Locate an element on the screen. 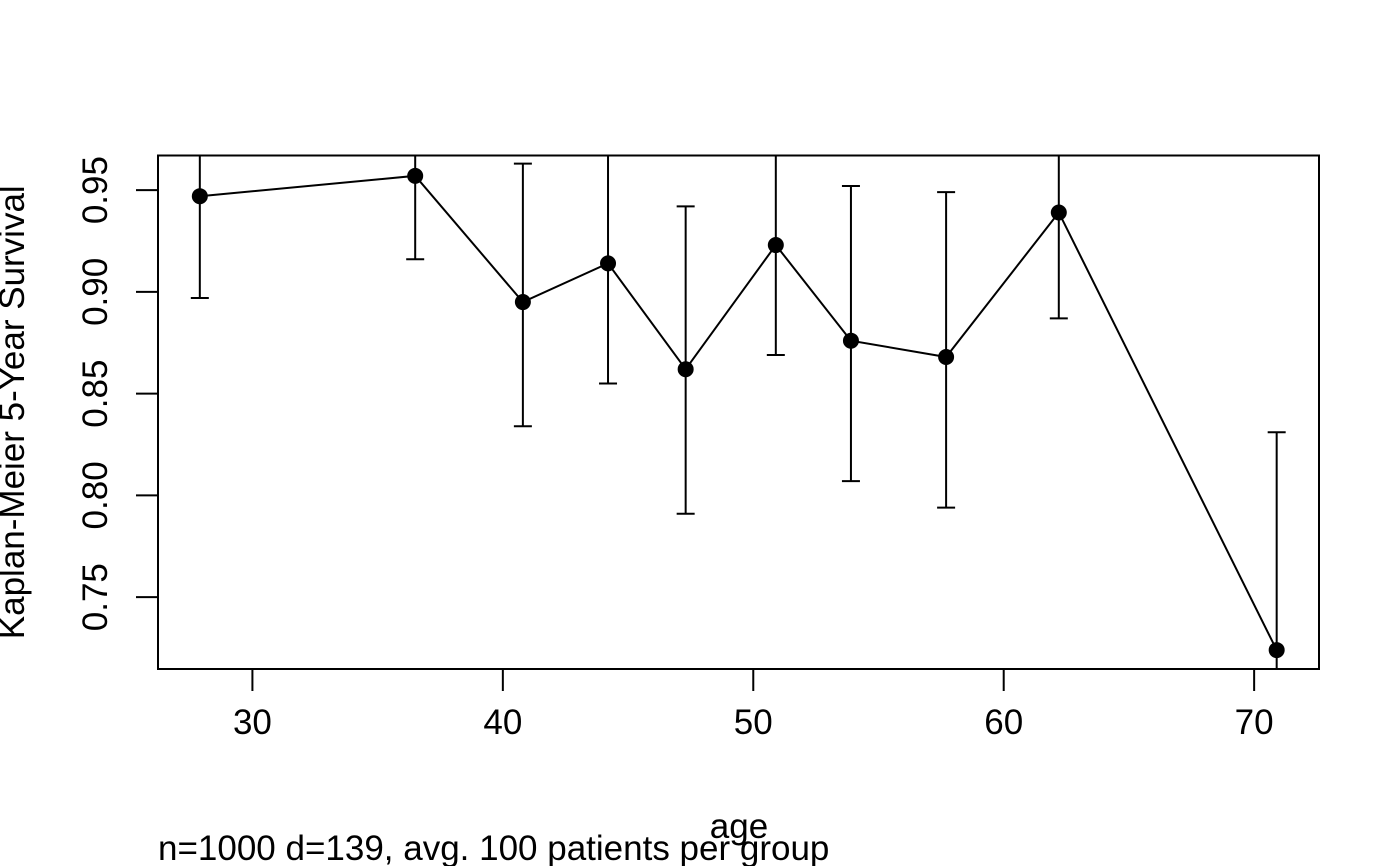  x-tick-label: 40 is located at coordinates (502, 722).